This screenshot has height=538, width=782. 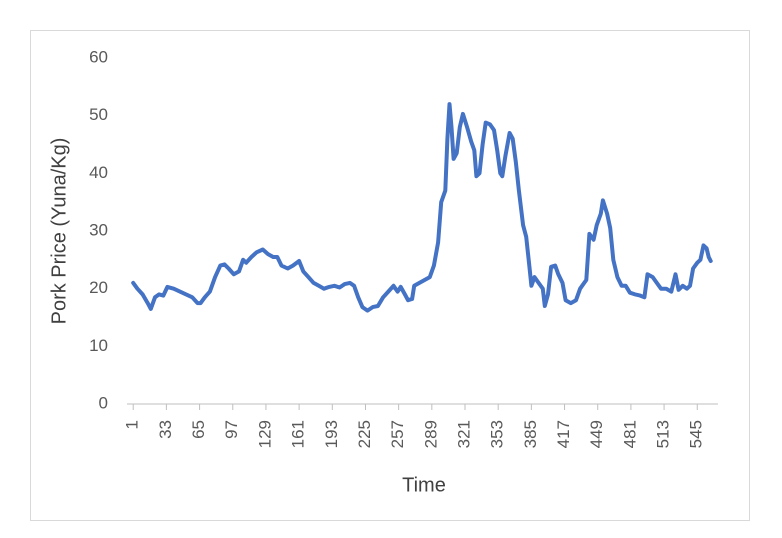 I want to click on x-tick-label: 513, so click(x=663, y=434).